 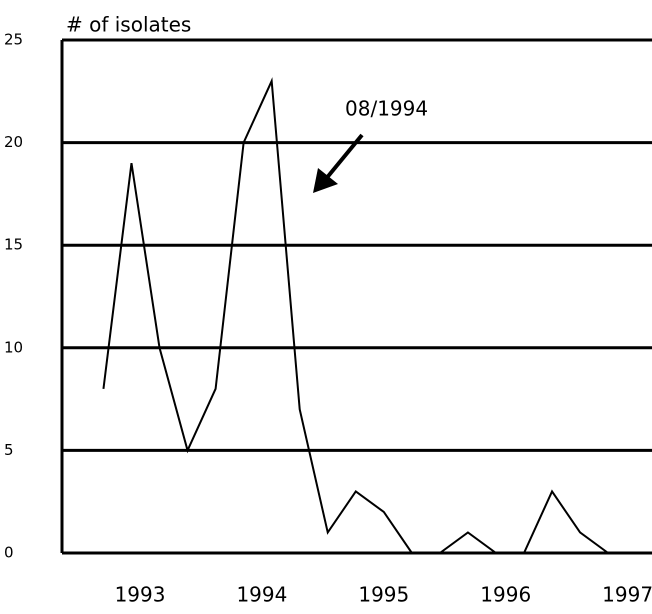 What do you see at coordinates (325, 180) in the screenshot?
I see `annotation-arrowhead` at bounding box center [325, 180].